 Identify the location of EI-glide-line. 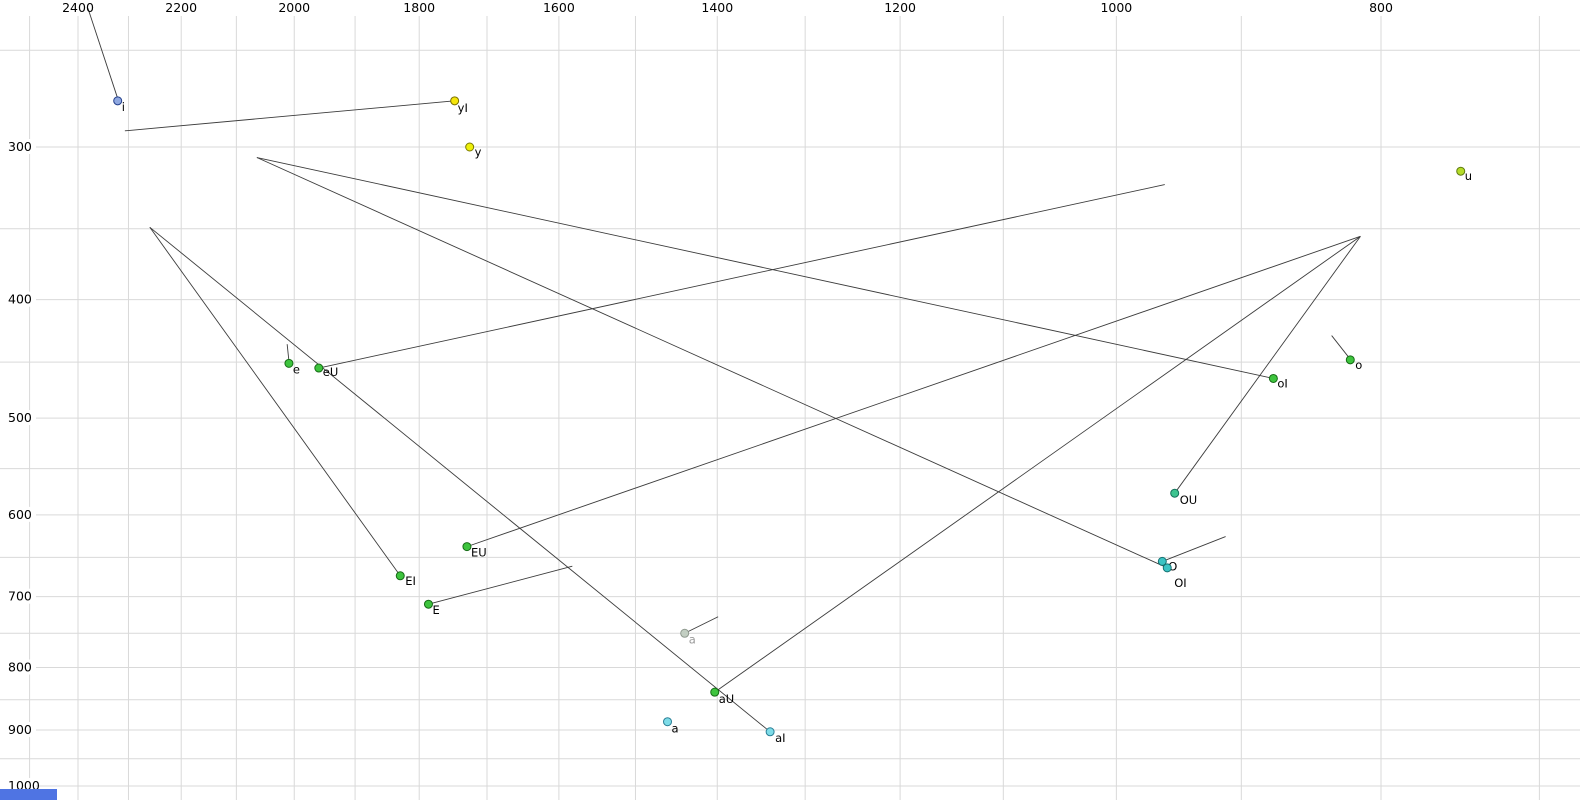
(275, 402).